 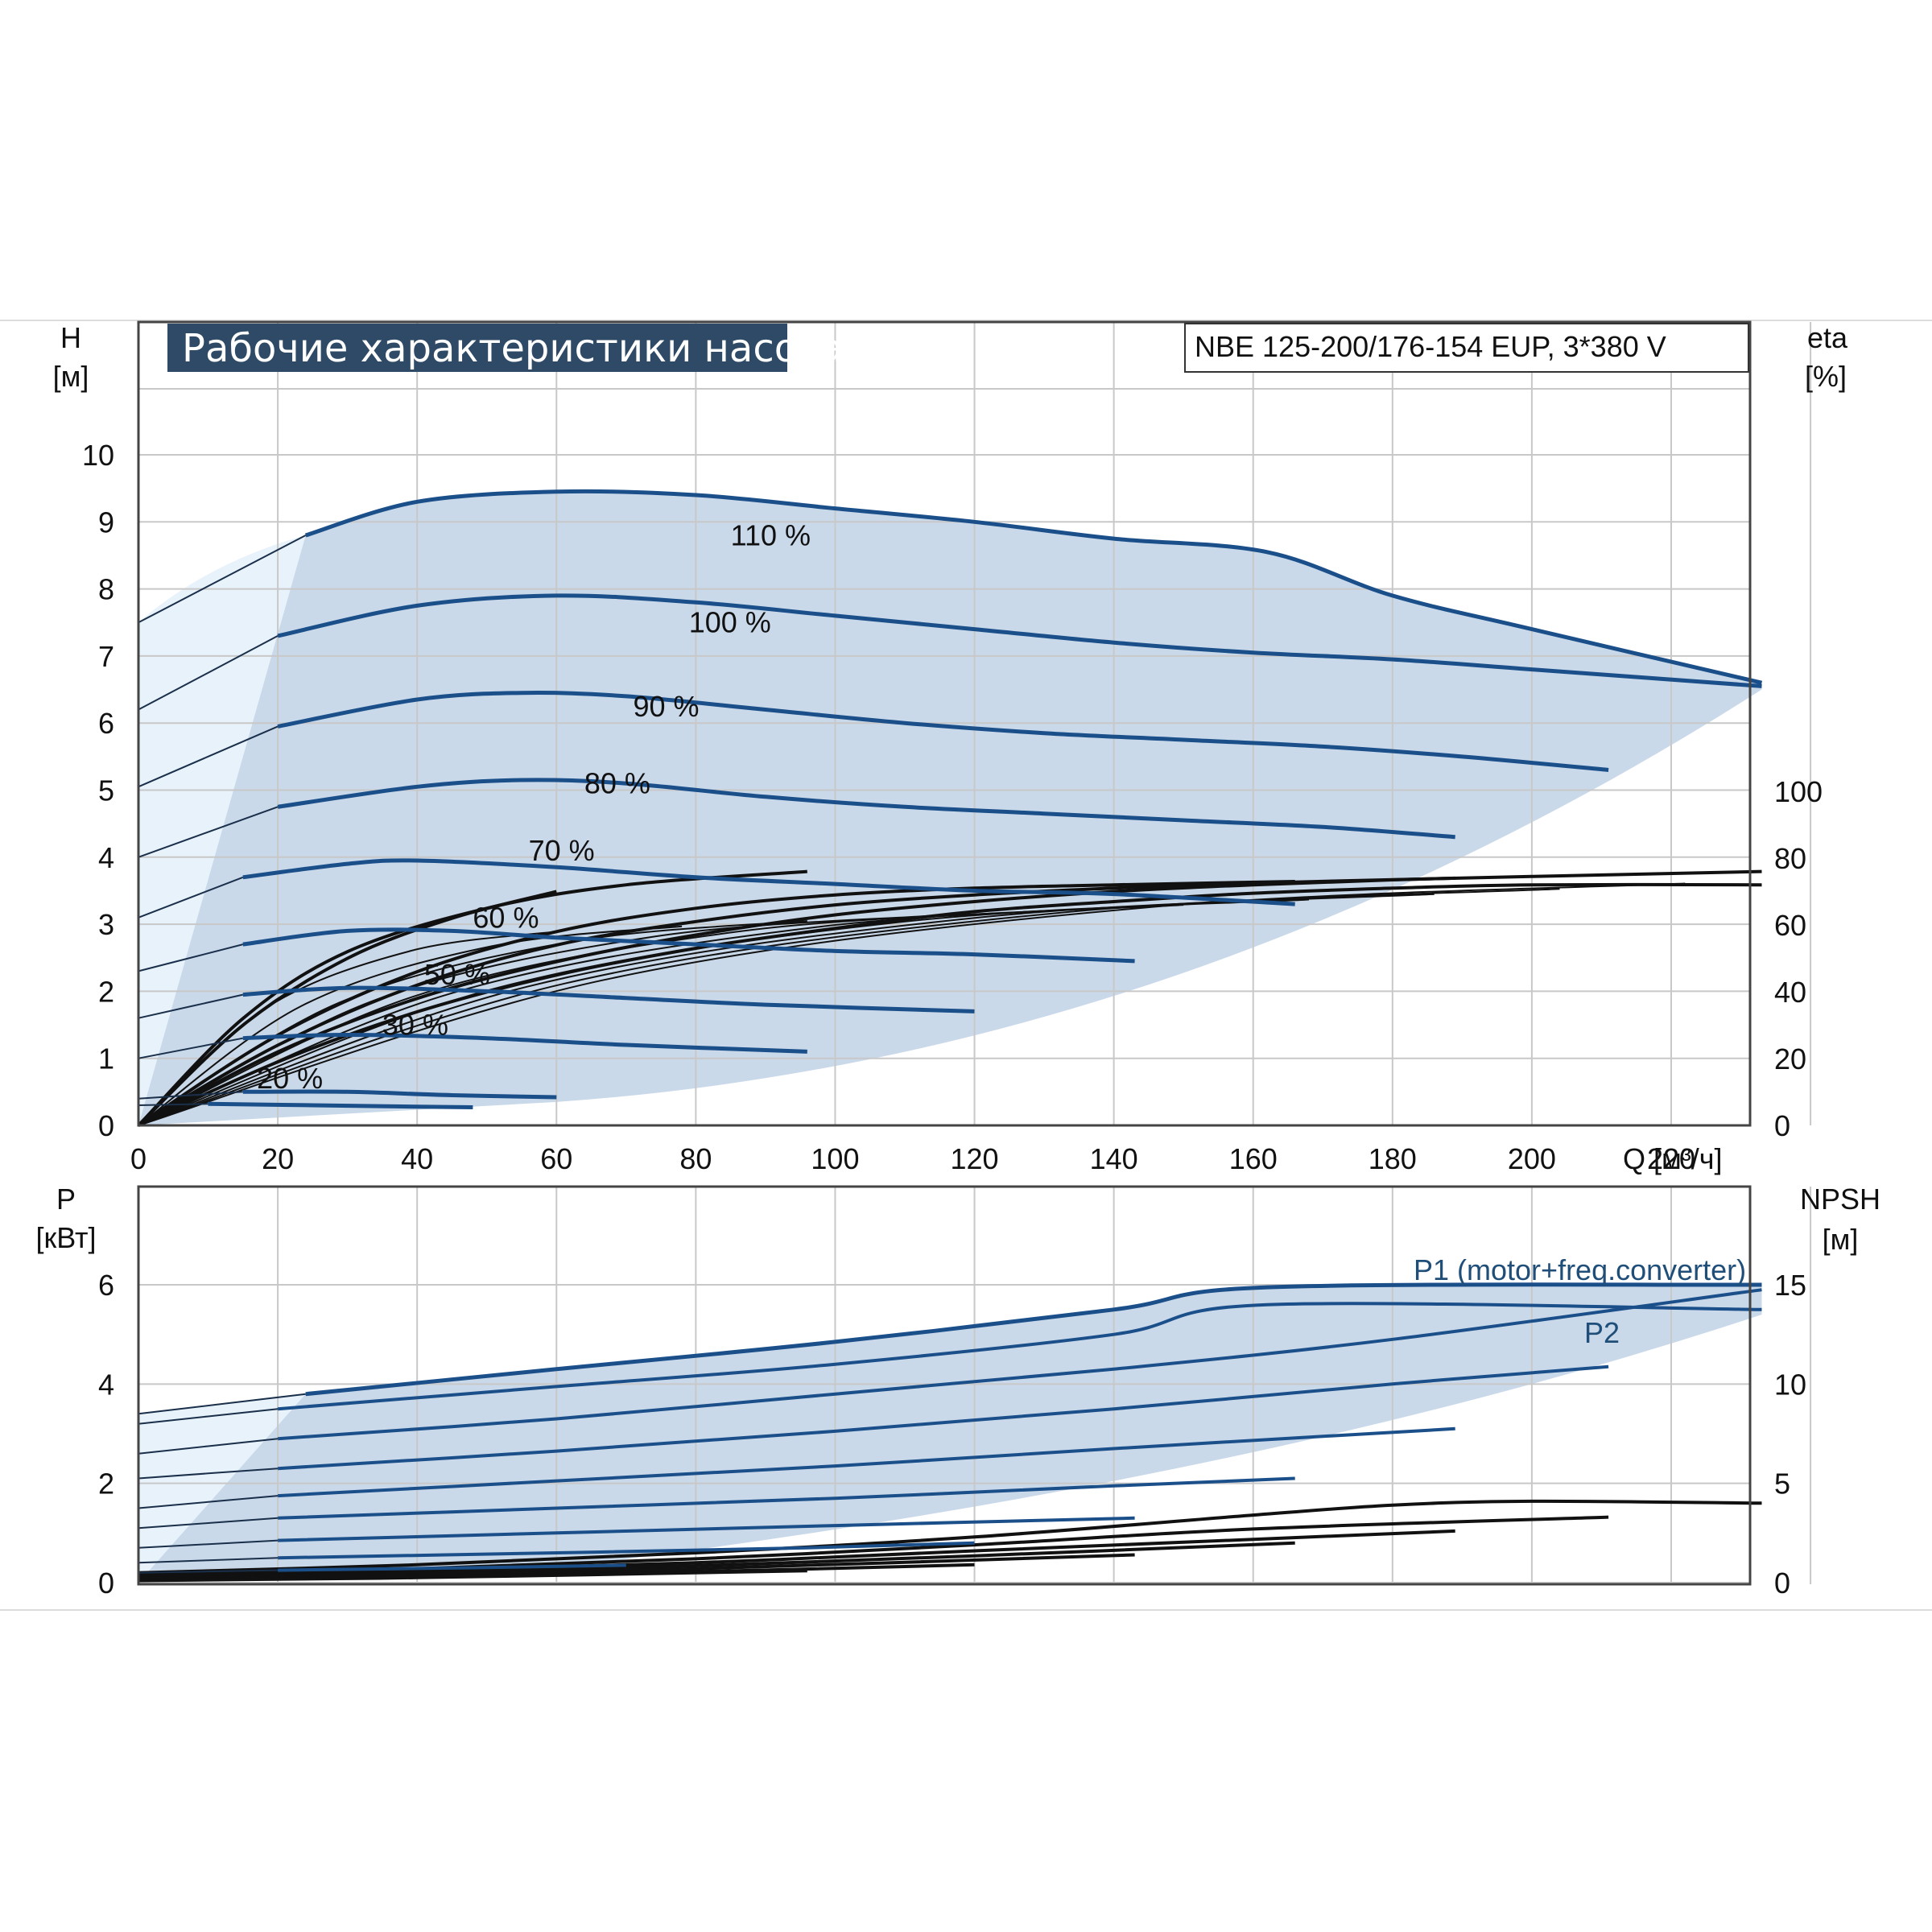 I want to click on head-curve-labels: 110 % 100 % 90 % 80 % 70 % 60 % 50 % 30 % 20 %, so click(x=534, y=806).